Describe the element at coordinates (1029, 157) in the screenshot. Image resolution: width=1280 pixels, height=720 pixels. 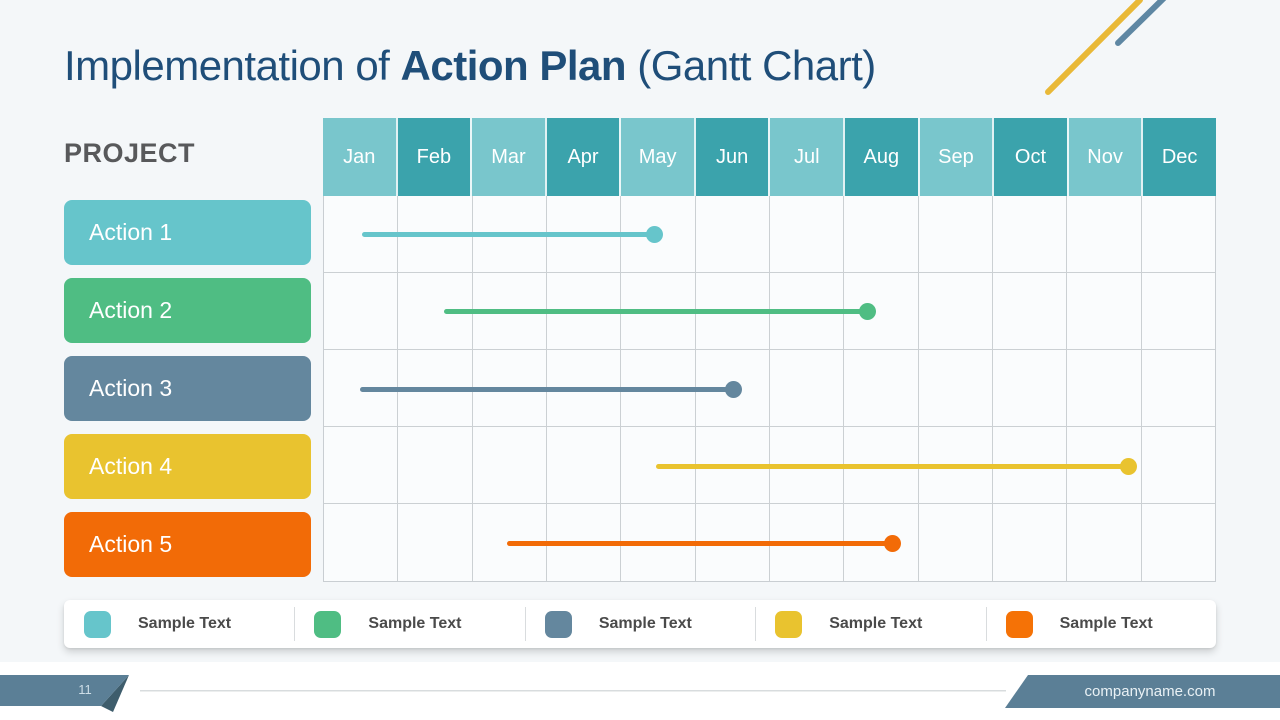
I see `month-header-oct: Oct` at that location.